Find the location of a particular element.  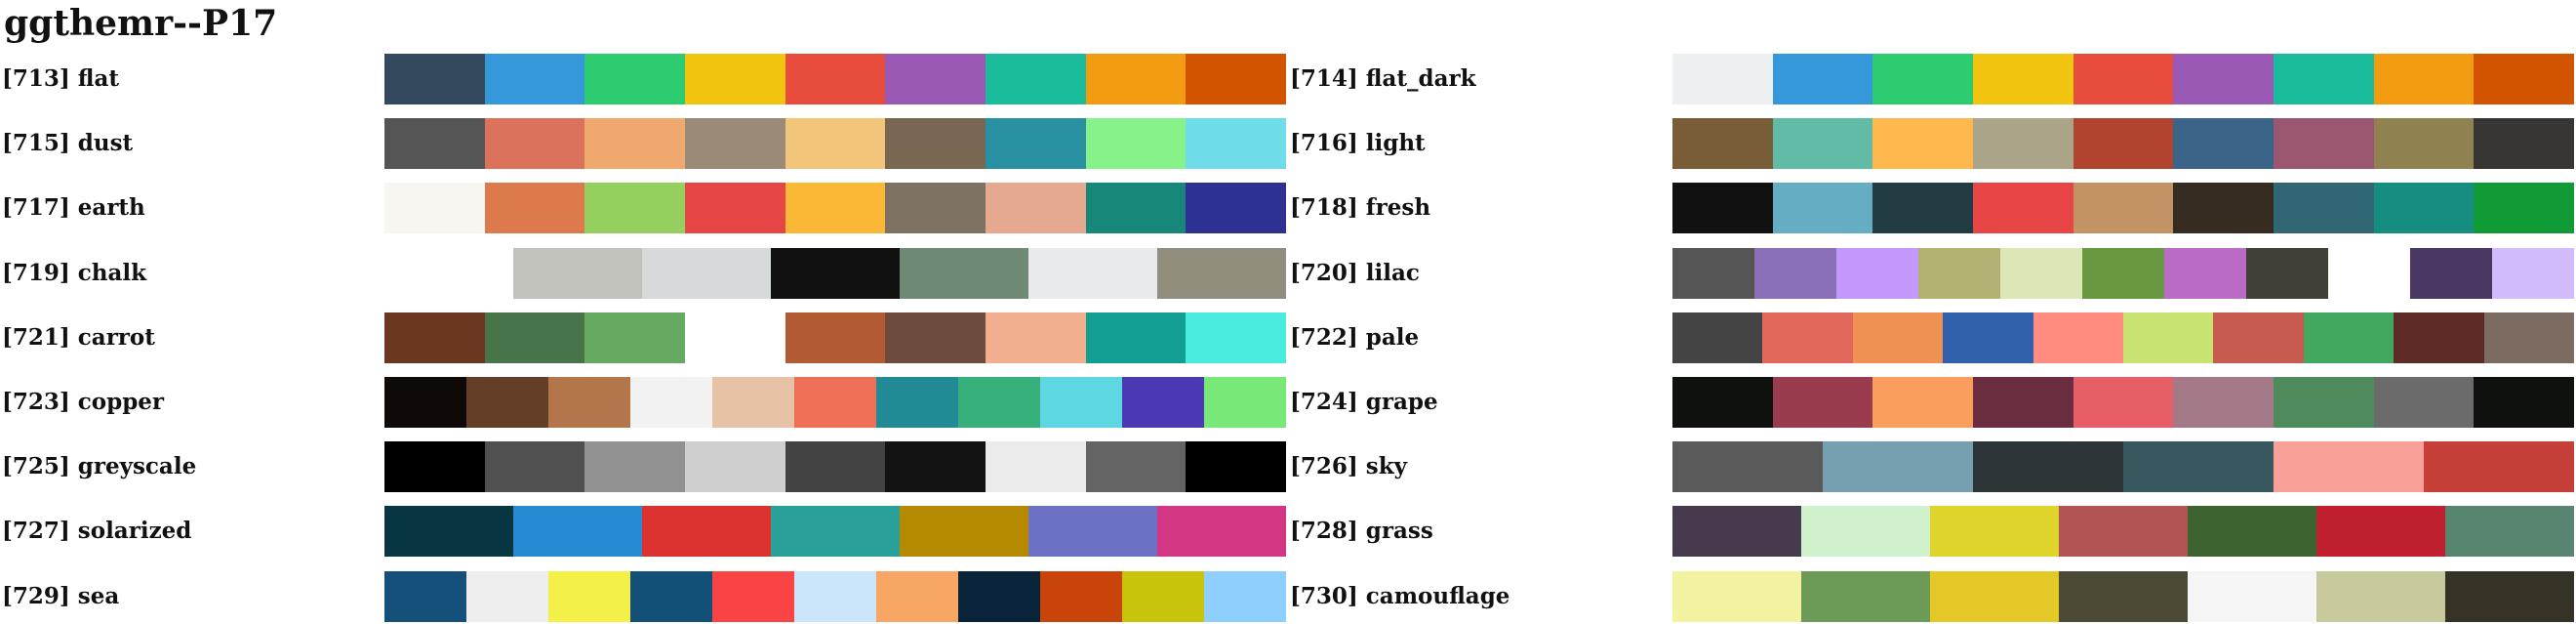

palette-label: [713] flat is located at coordinates (61, 78).